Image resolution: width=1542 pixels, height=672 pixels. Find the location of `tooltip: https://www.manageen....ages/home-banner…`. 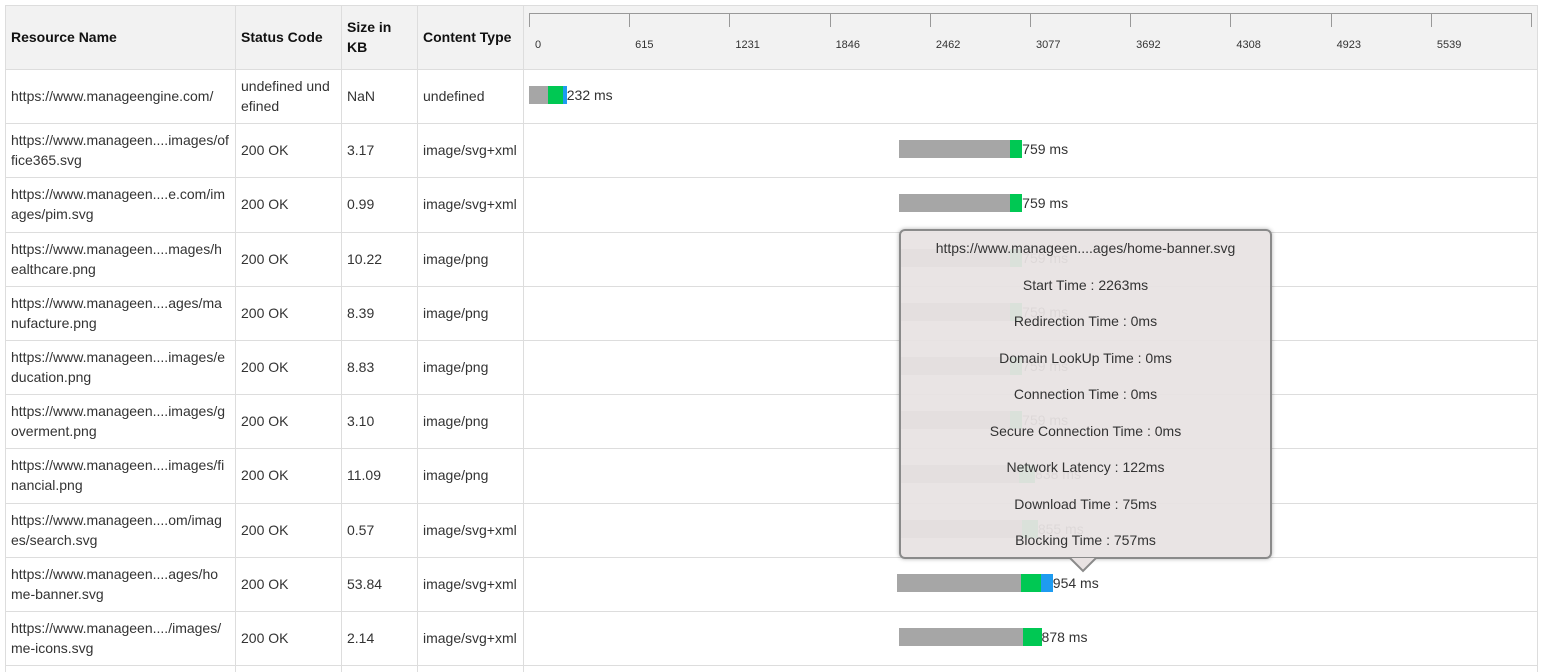

tooltip: https://www.manageen....ages/home-banner… is located at coordinates (1085, 401).